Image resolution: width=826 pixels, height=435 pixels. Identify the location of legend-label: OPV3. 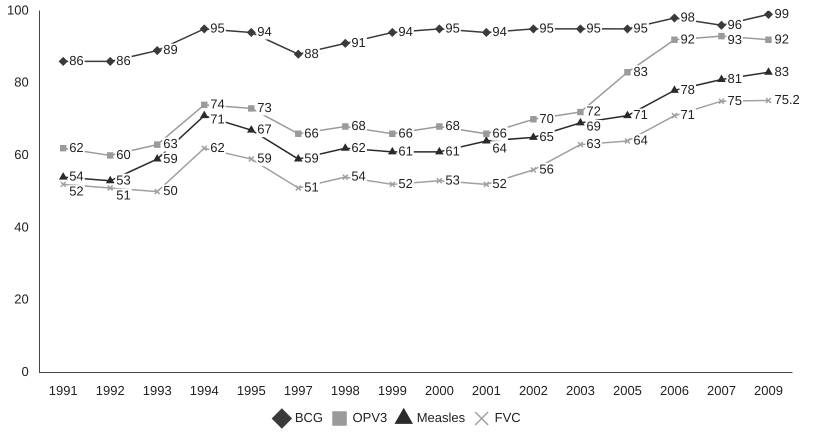
(370, 418).